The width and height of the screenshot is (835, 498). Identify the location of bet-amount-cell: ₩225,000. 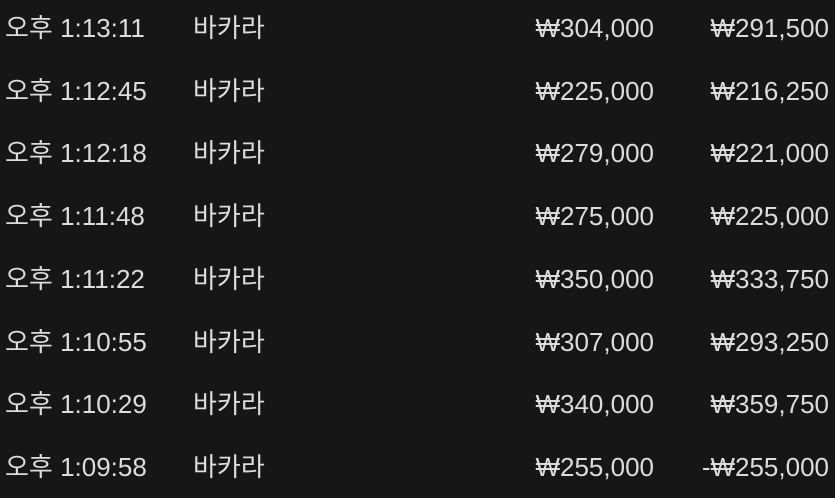
(594, 90).